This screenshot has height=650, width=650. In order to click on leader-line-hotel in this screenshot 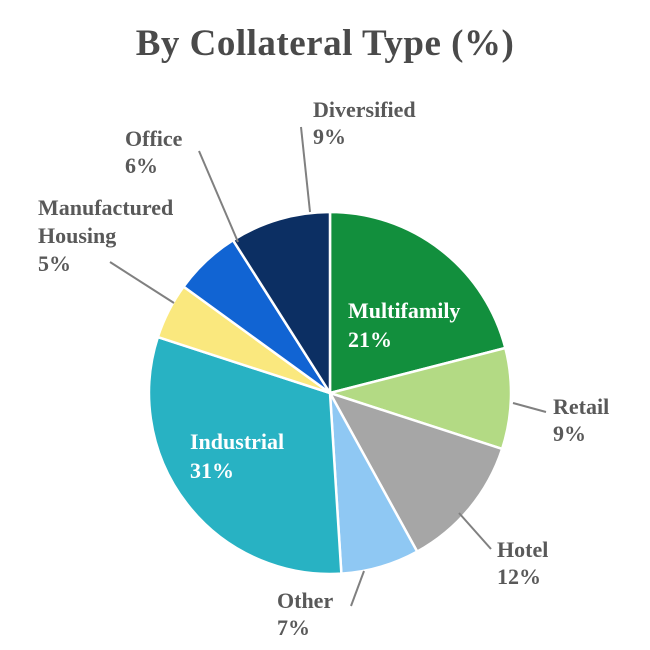, I will do `click(475, 531)`.